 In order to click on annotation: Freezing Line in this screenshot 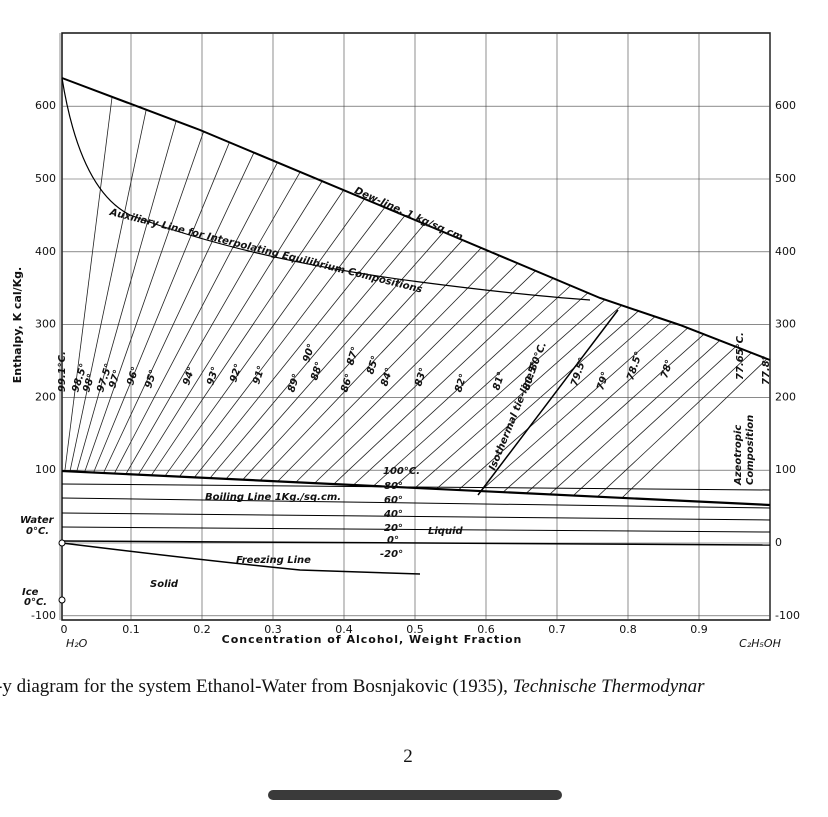, I will do `click(273, 560)`.